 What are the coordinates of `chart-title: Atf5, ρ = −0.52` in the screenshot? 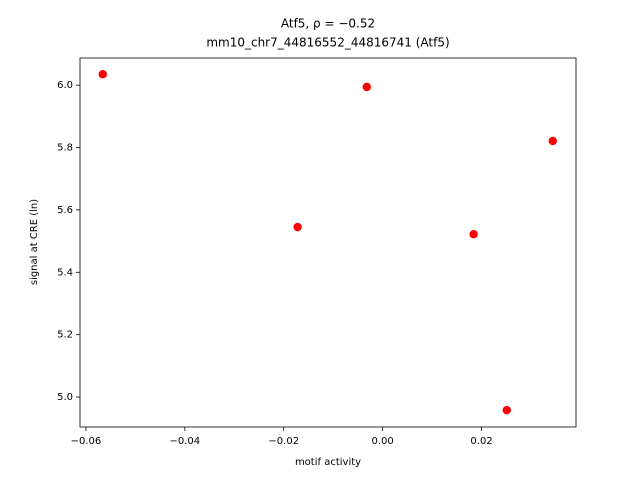 It's located at (328, 24).